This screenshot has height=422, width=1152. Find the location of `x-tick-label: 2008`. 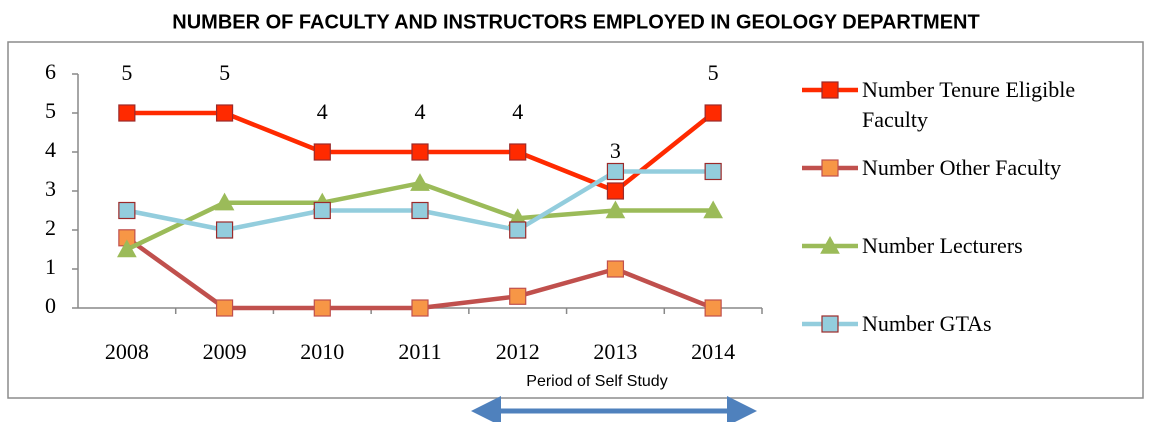

x-tick-label: 2008 is located at coordinates (127, 351).